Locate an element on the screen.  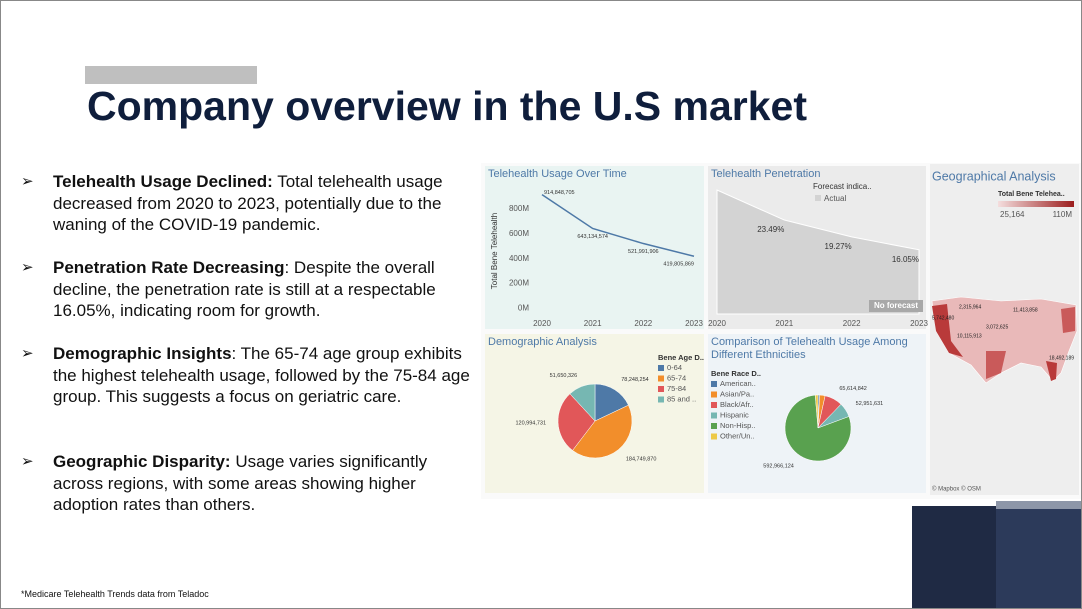
y-axis-label: Total Bene Telehealth is located at coordinates (494, 251).